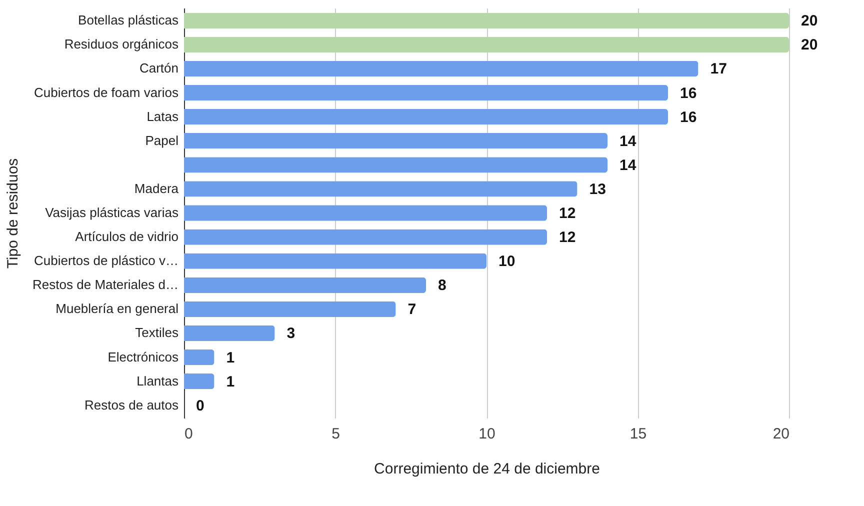 The width and height of the screenshot is (864, 506). I want to click on x-tick-label: 20, so click(781, 434).